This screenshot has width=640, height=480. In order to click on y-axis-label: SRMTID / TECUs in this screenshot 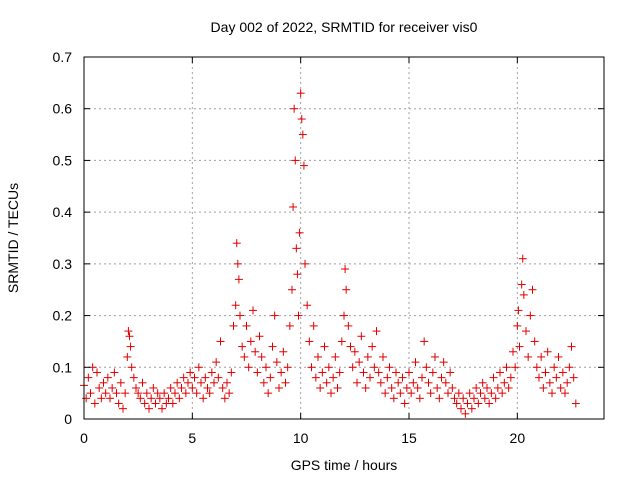, I will do `click(13, 238)`.